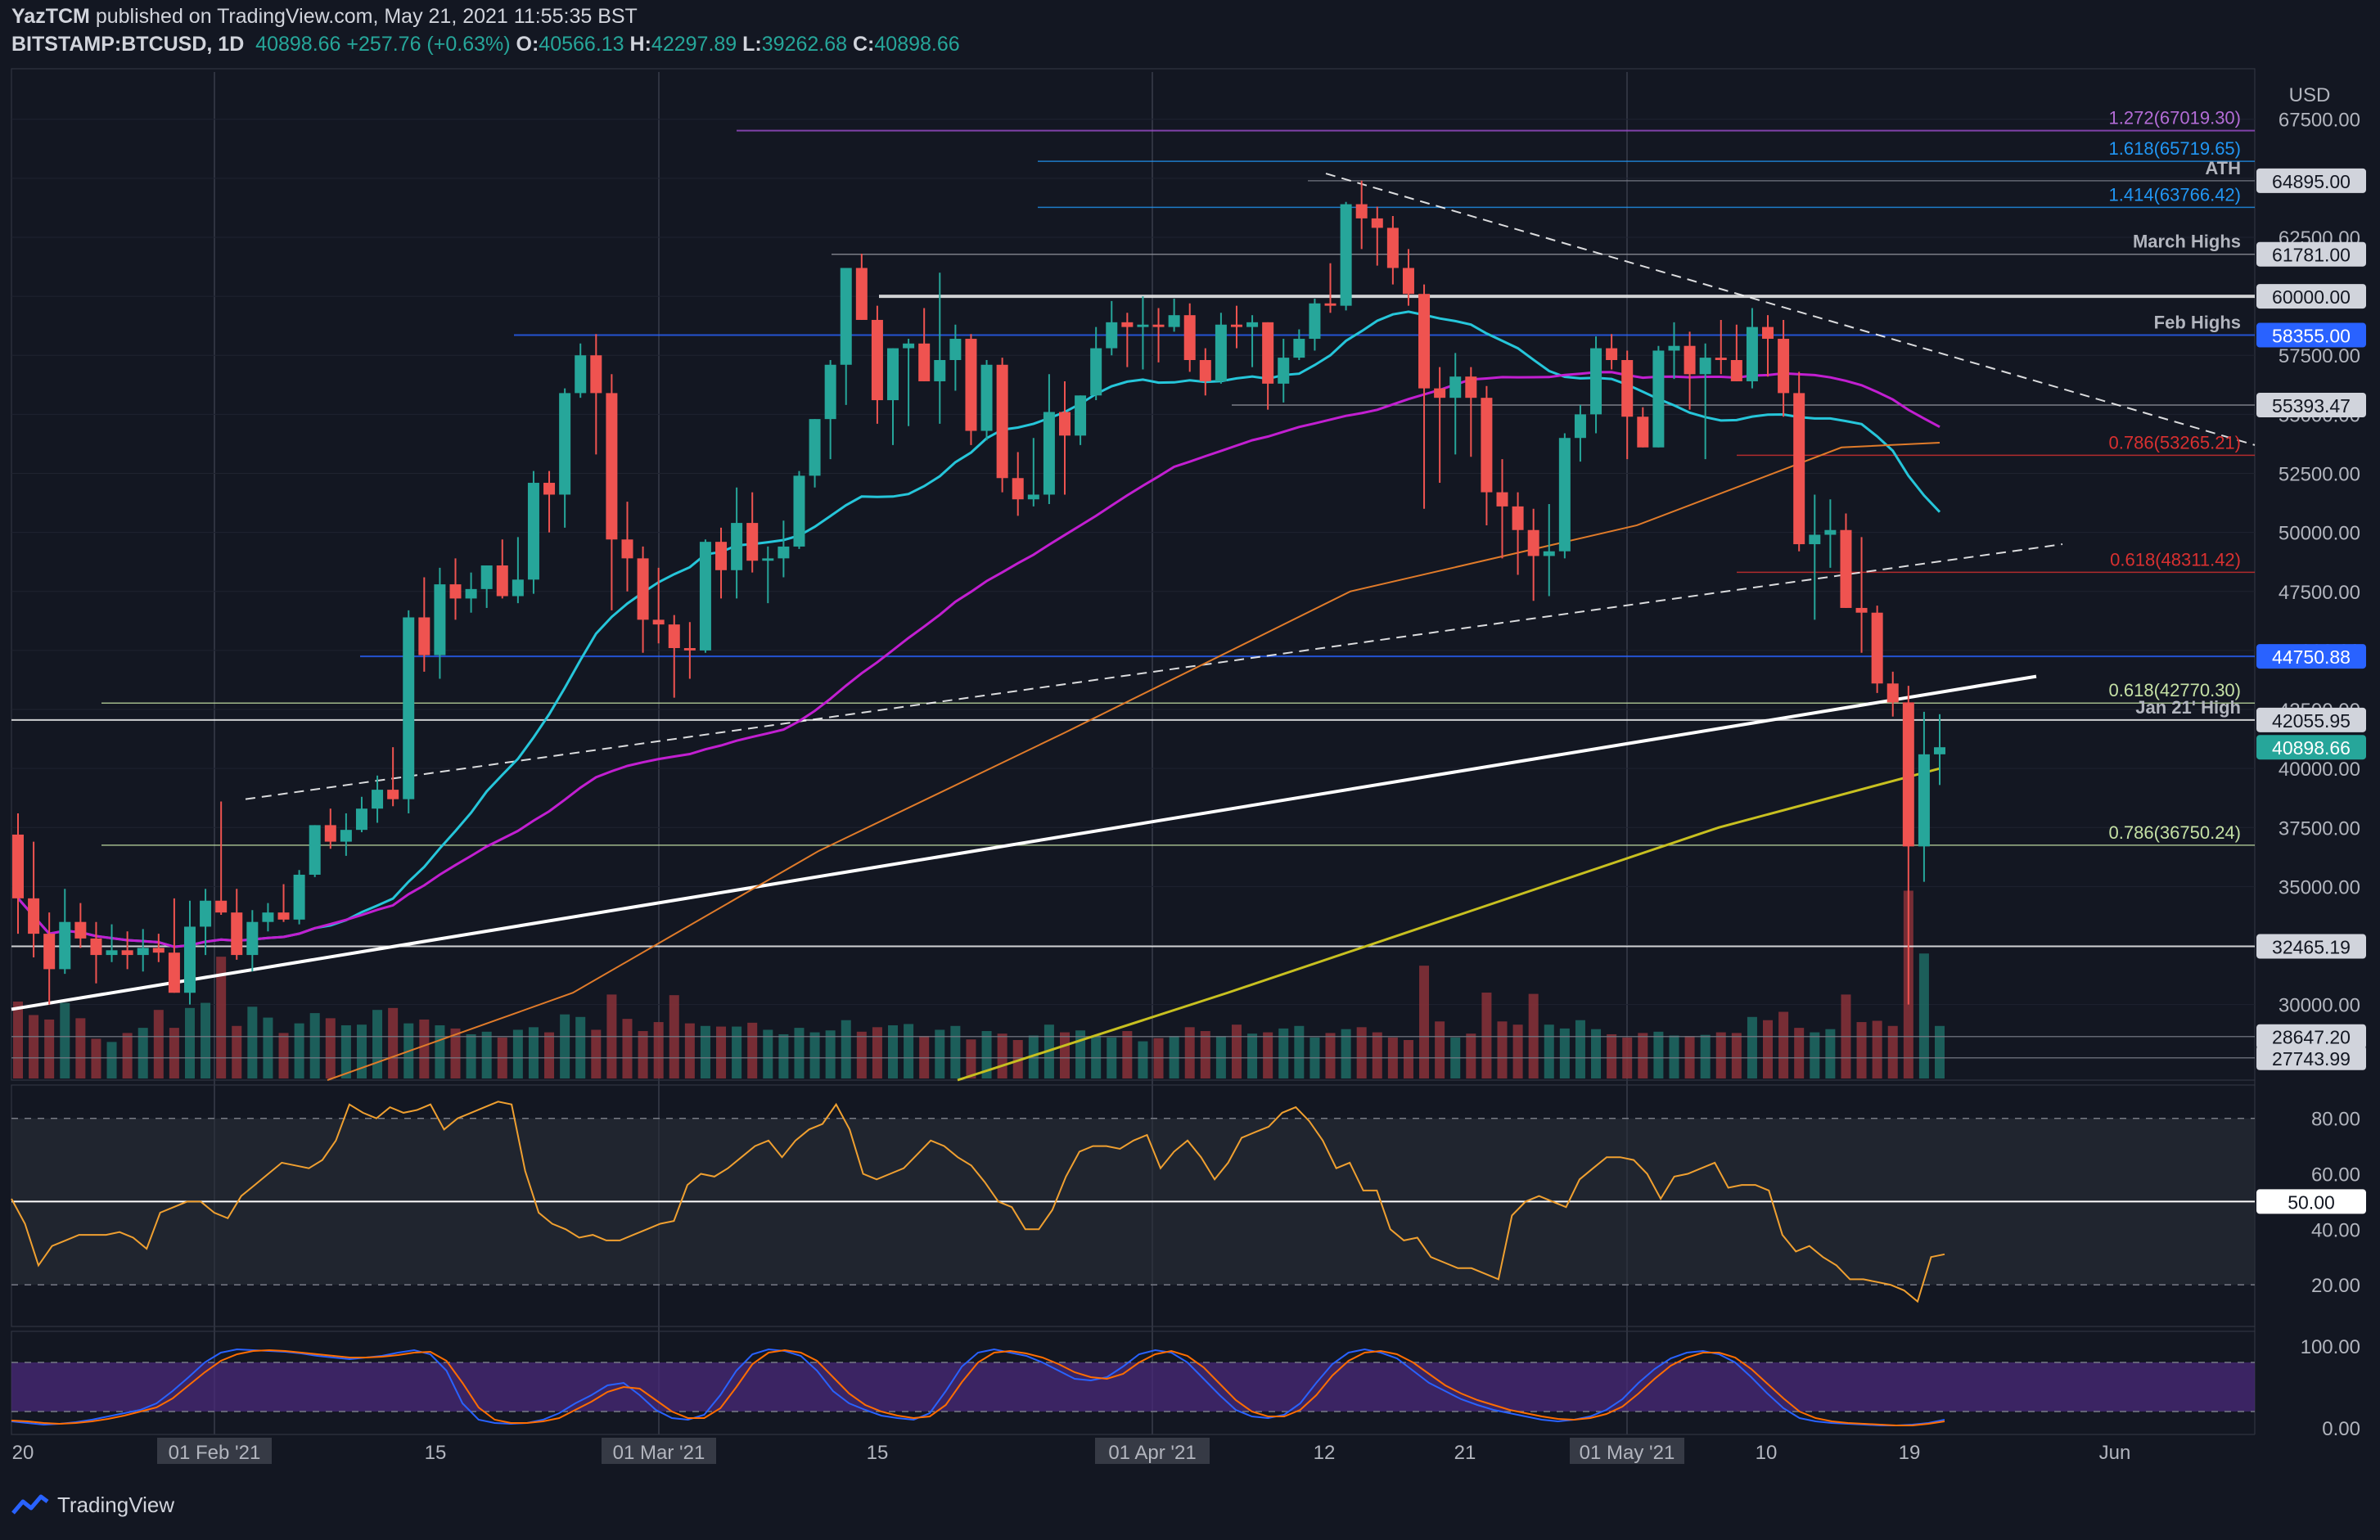 This screenshot has width=2380, height=1540. Describe the element at coordinates (2335, 1175) in the screenshot. I see `rsi-tick-label: 60.00` at that location.